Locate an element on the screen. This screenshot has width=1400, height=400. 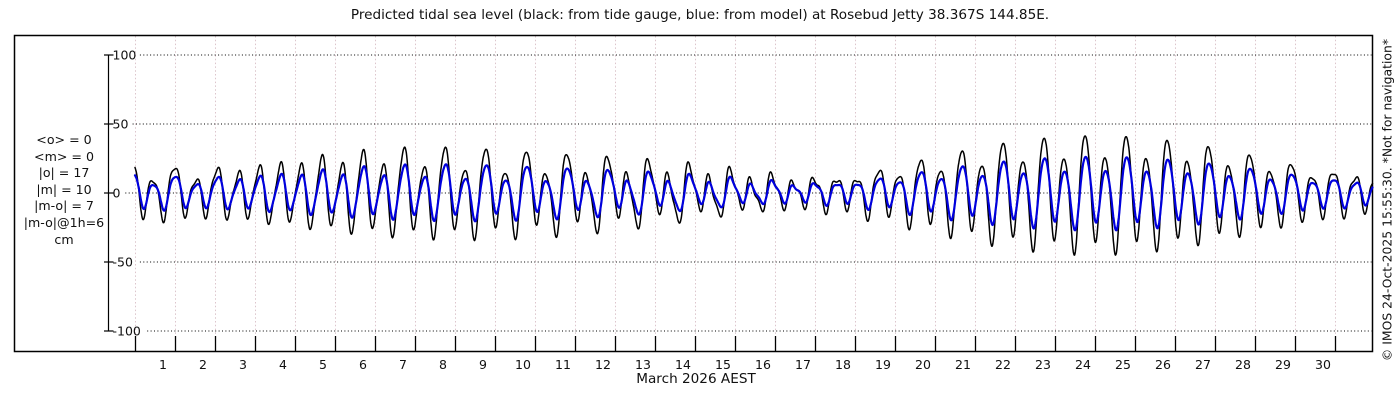
x-tick-label: 17 is located at coordinates (803, 364).